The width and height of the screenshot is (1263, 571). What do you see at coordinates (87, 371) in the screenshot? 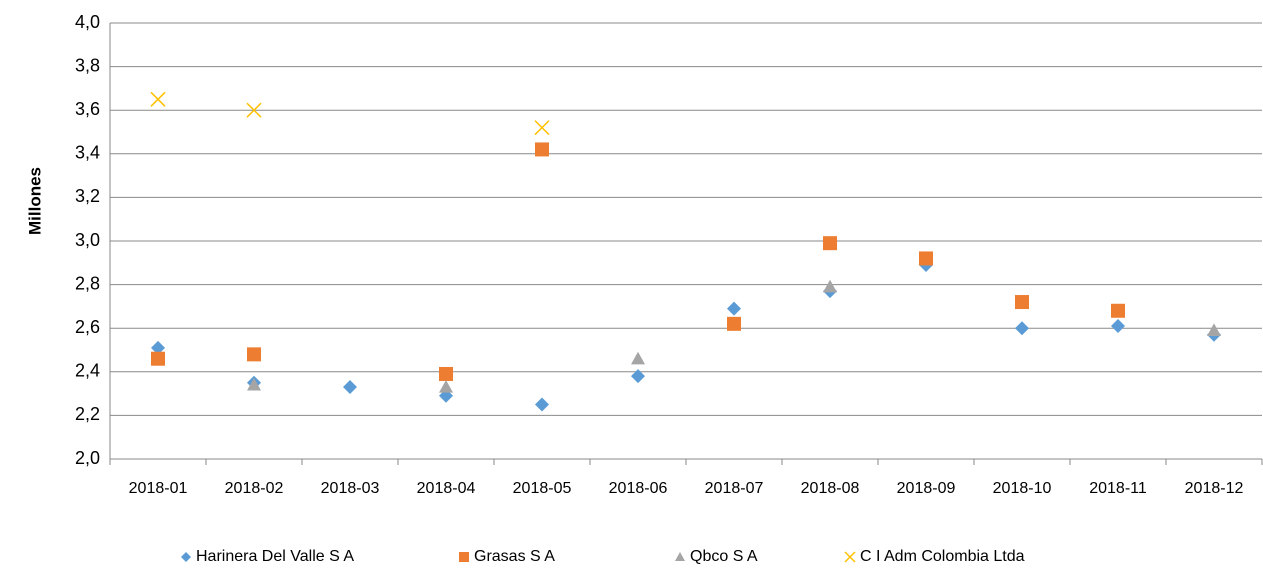
I see `y-tick-label: 2,4` at bounding box center [87, 371].